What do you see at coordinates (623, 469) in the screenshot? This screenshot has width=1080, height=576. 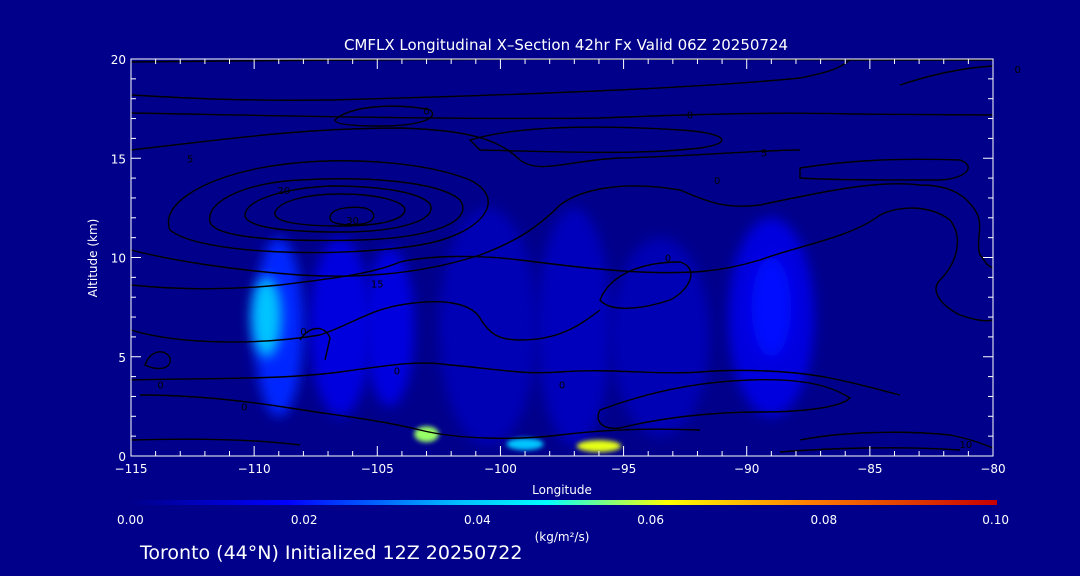 I see `x-tick-label: −95` at bounding box center [623, 469].